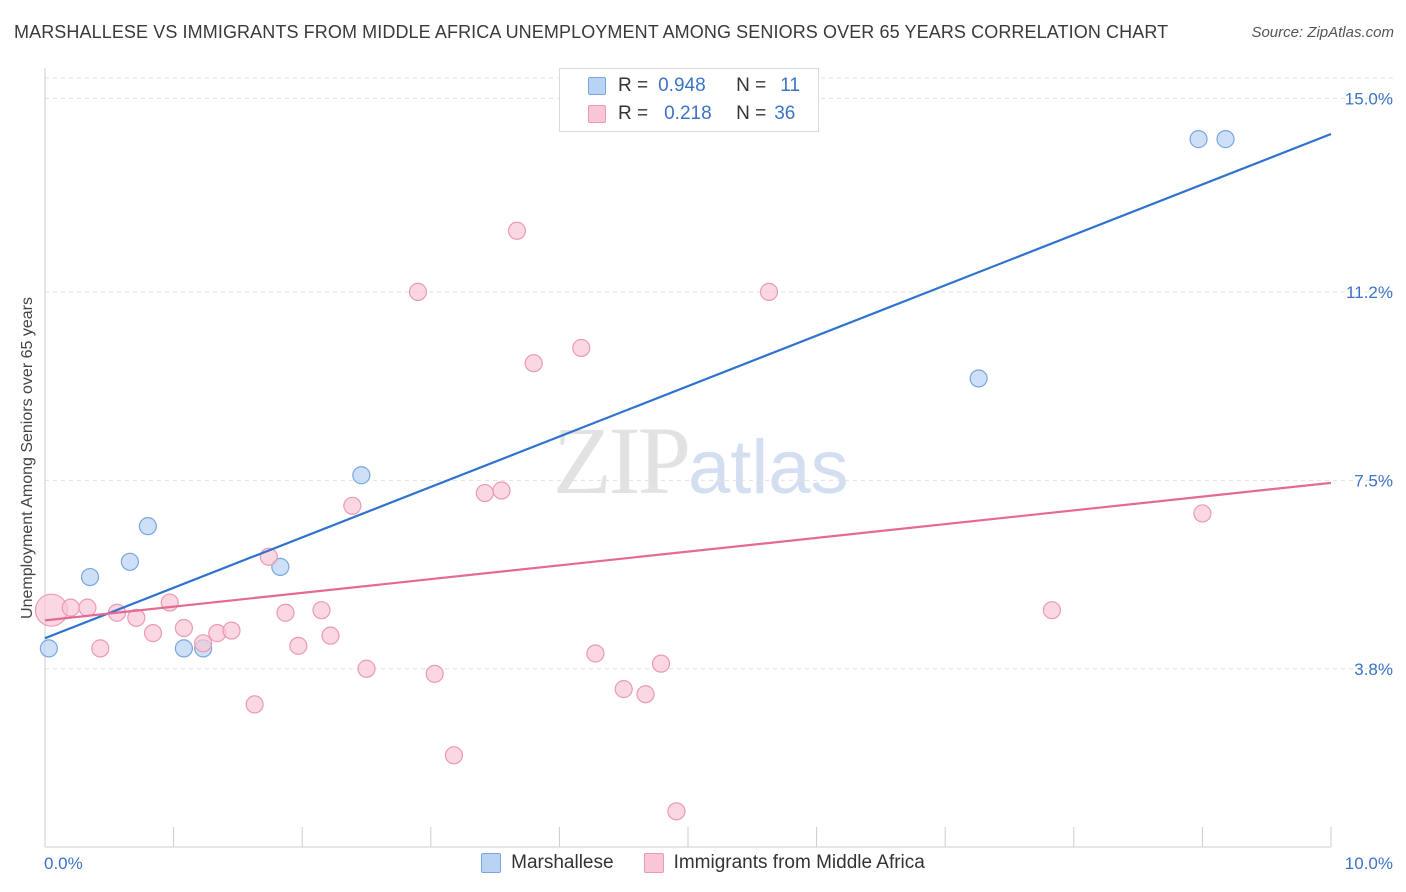 The height and width of the screenshot is (892, 1406). What do you see at coordinates (1369, 863) in the screenshot?
I see `x-tick-label: 10.0%` at bounding box center [1369, 863].